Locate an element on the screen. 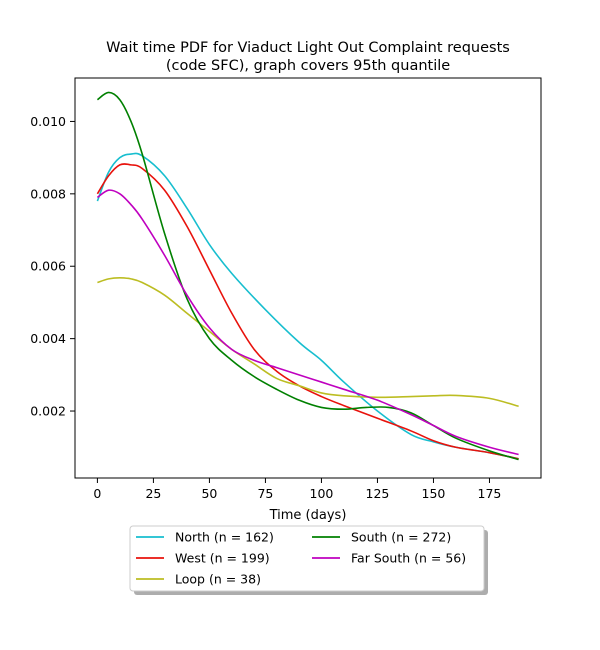 The height and width of the screenshot is (650, 600). legend-label-south: South (n = 272) is located at coordinates (401, 537).